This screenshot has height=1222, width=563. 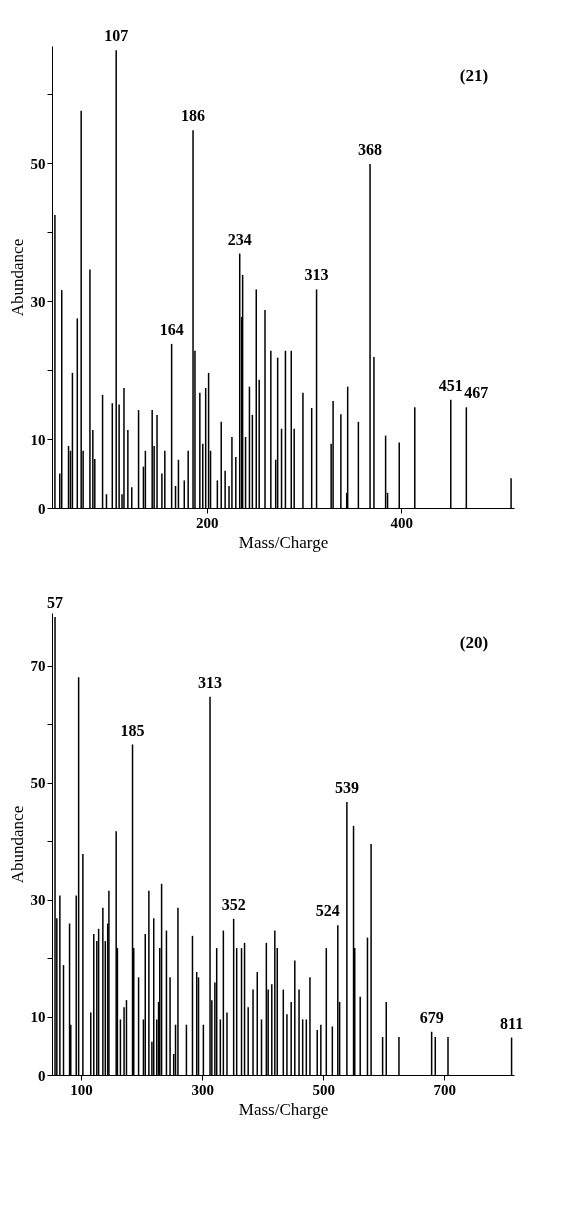 I want to click on annotation: 107, so click(x=116, y=36).